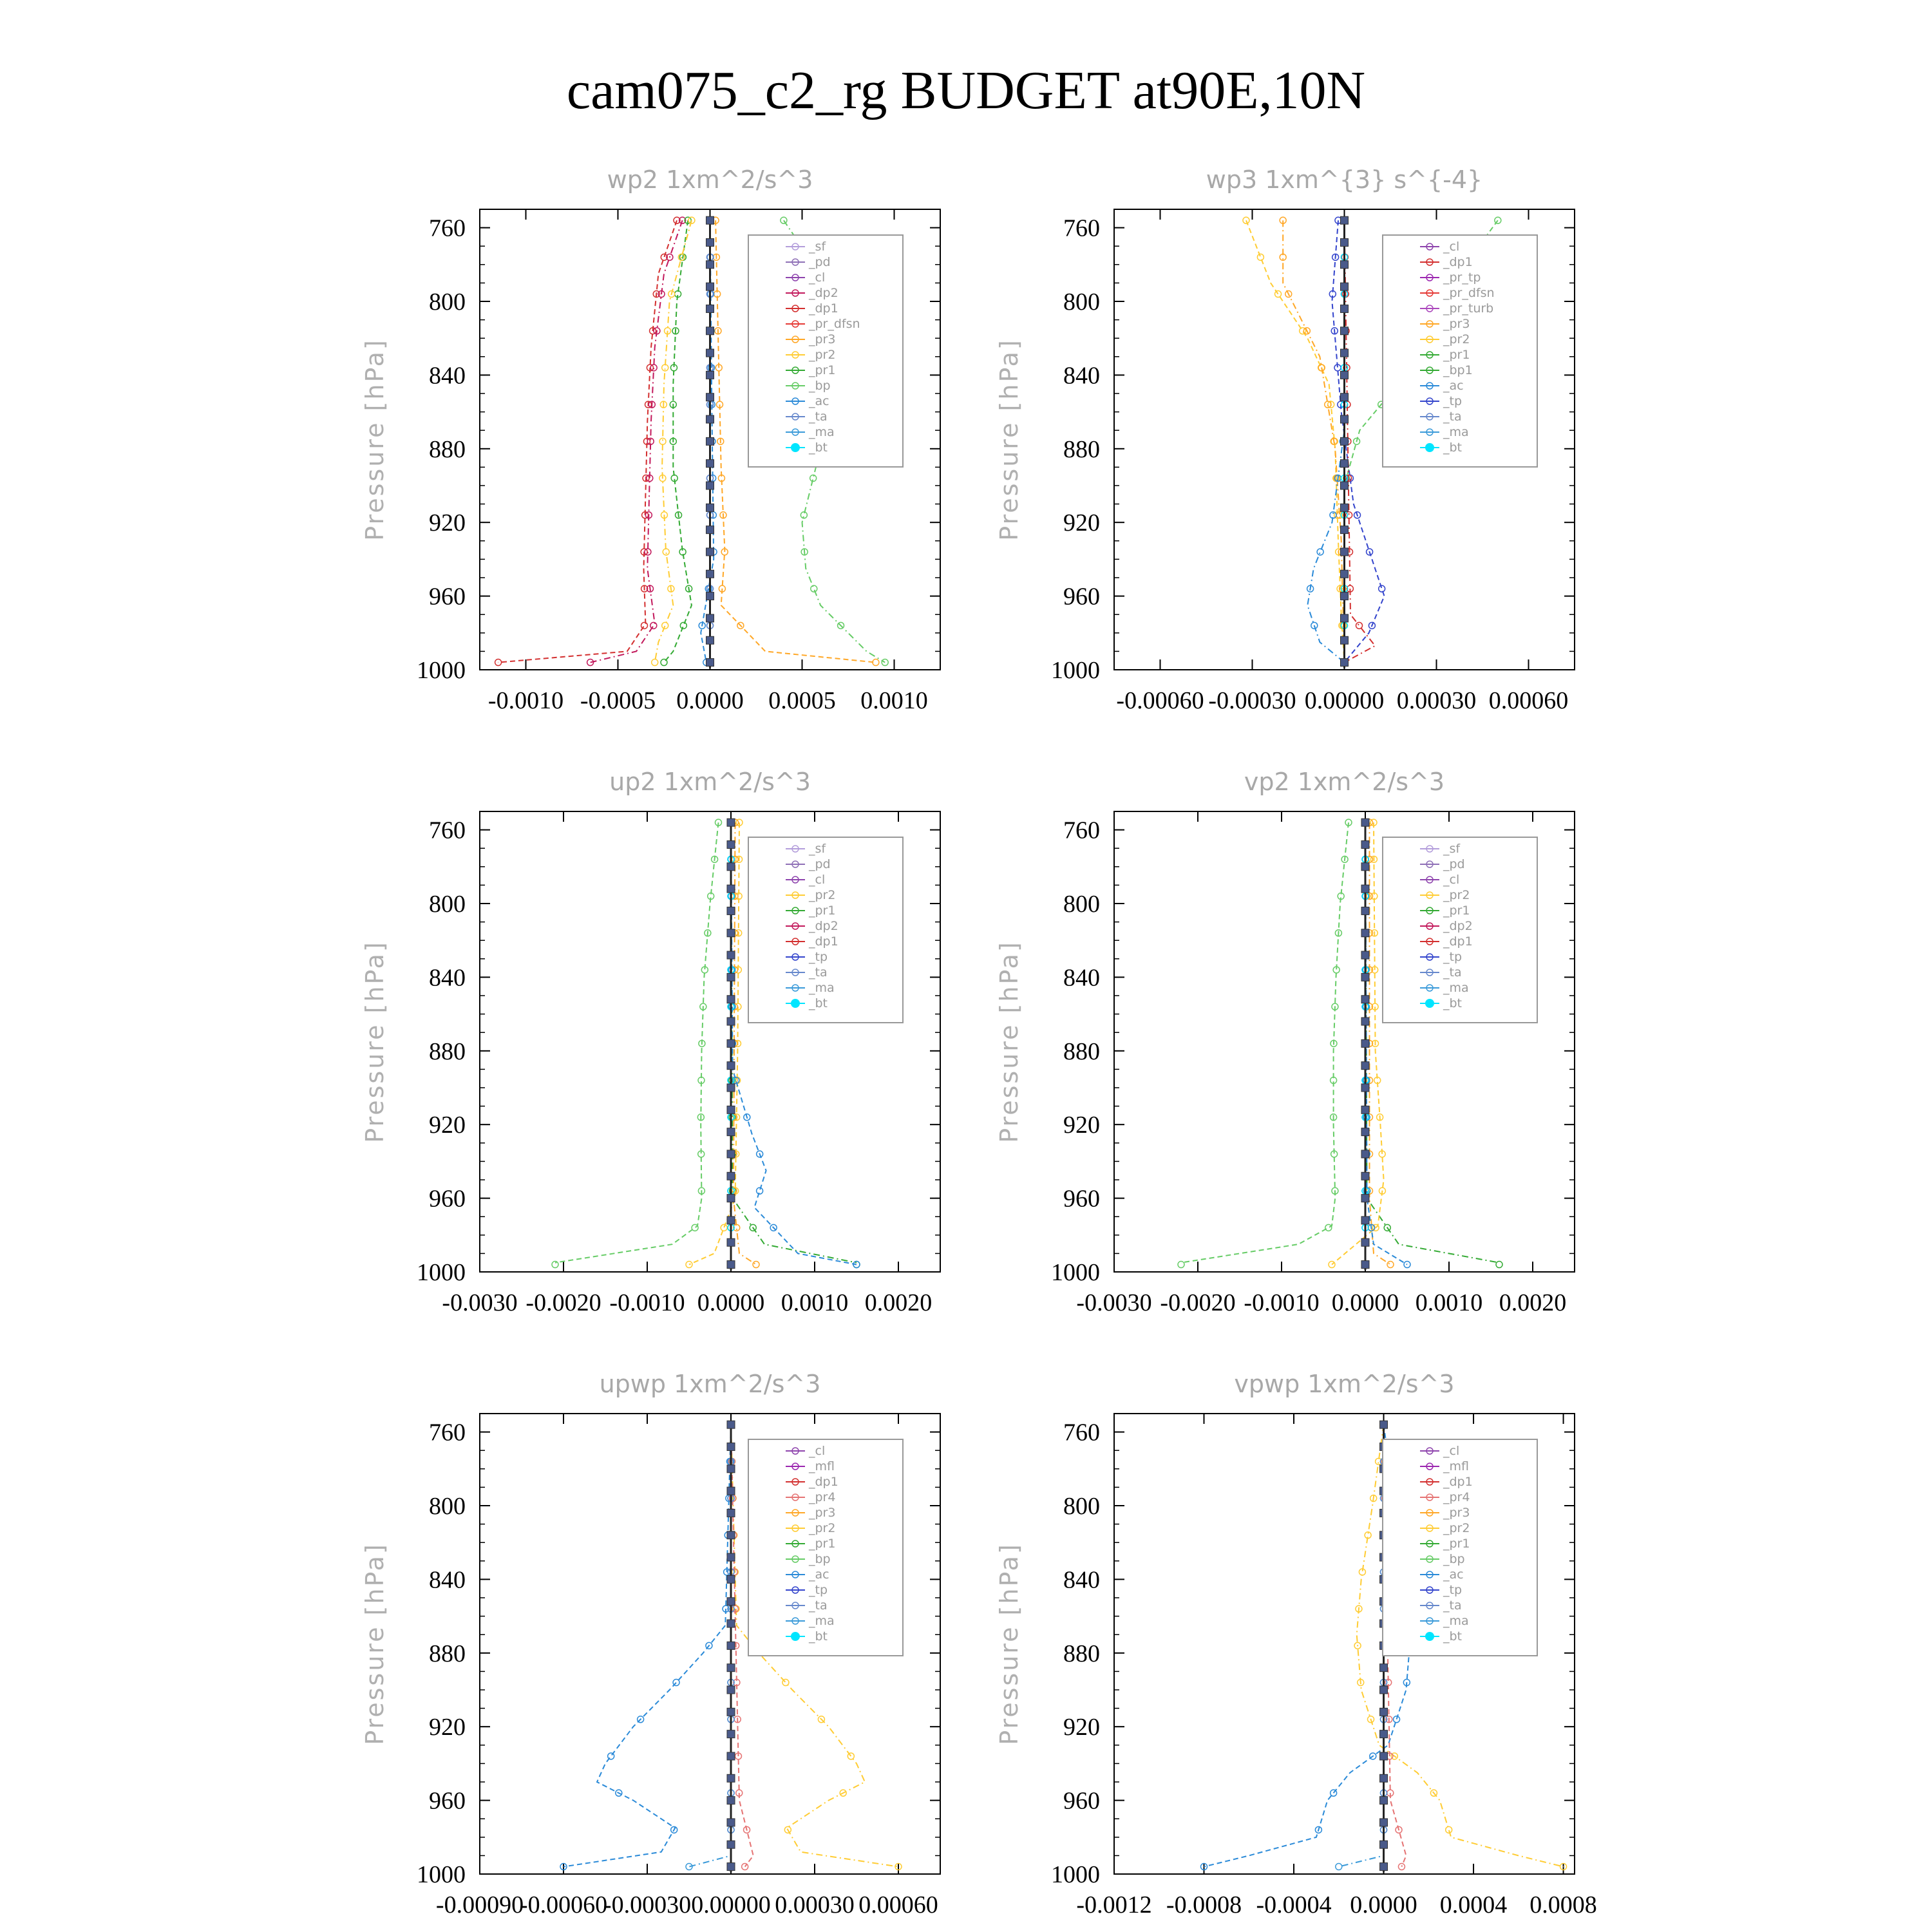  What do you see at coordinates (821, 1466) in the screenshot?
I see `legend-label: _mfl` at bounding box center [821, 1466].